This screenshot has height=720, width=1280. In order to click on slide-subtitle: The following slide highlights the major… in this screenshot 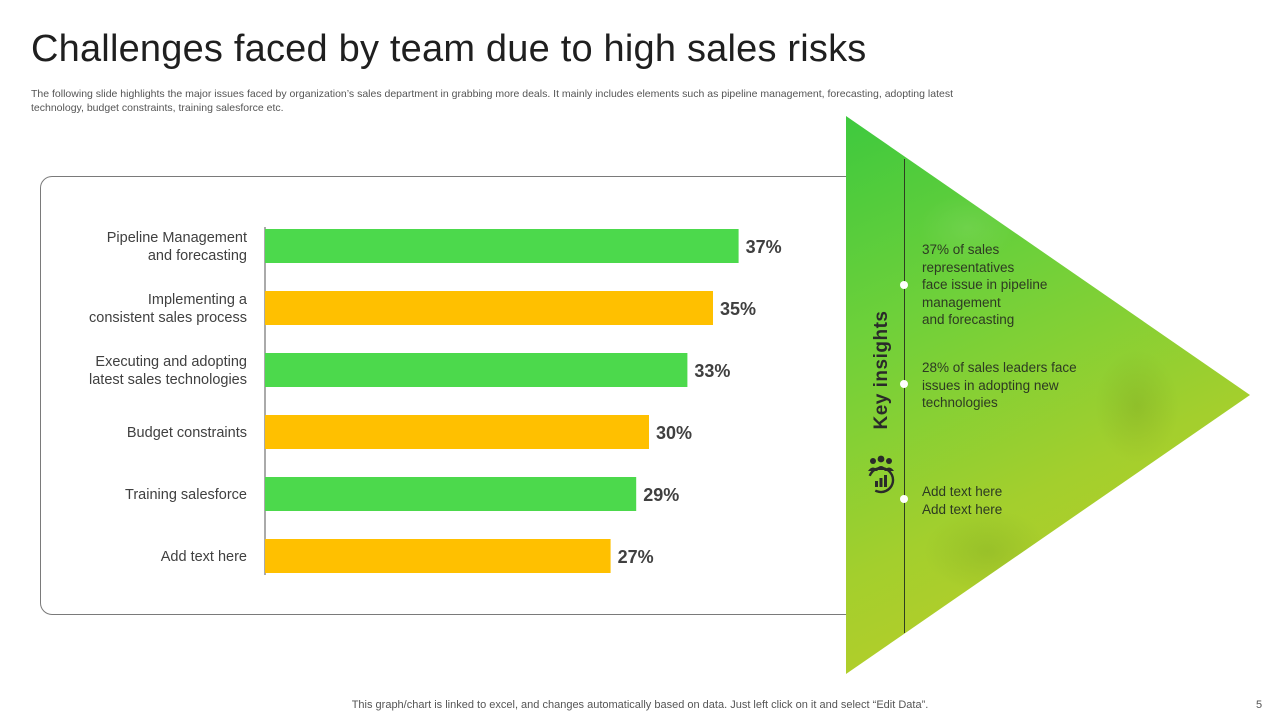, I will do `click(492, 101)`.